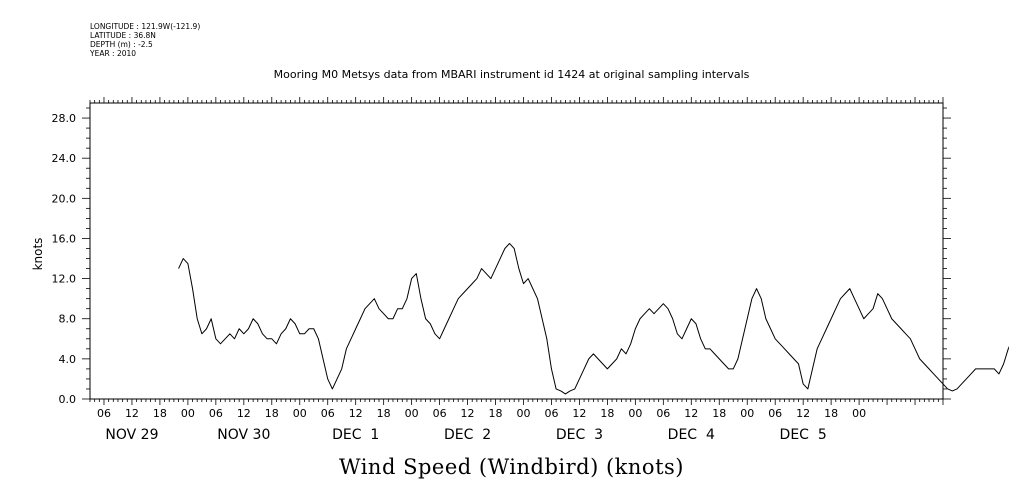 The height and width of the screenshot is (504, 1009). I want to click on x-day-label: DEC 3, so click(579, 435).